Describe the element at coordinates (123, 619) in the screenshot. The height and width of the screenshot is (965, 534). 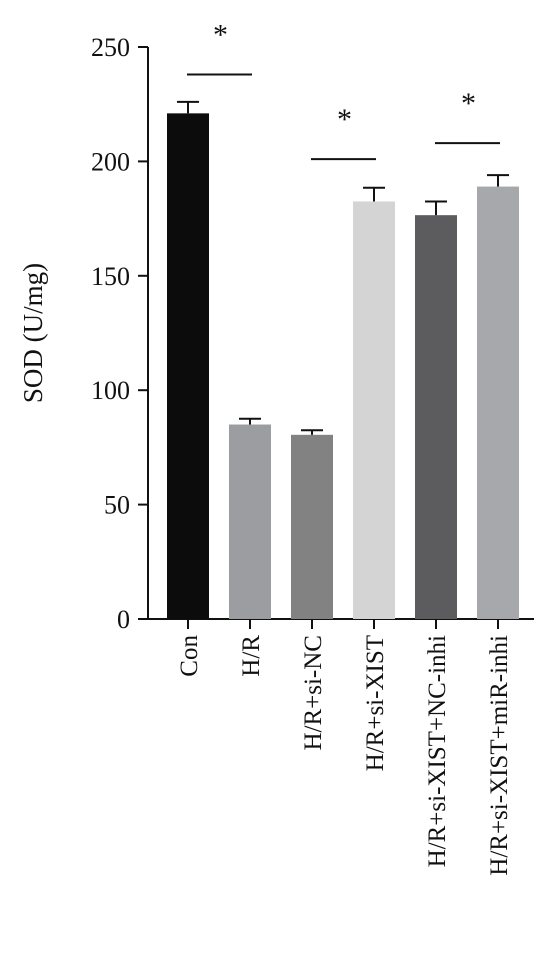
I see `y-tick-label: 0` at that location.